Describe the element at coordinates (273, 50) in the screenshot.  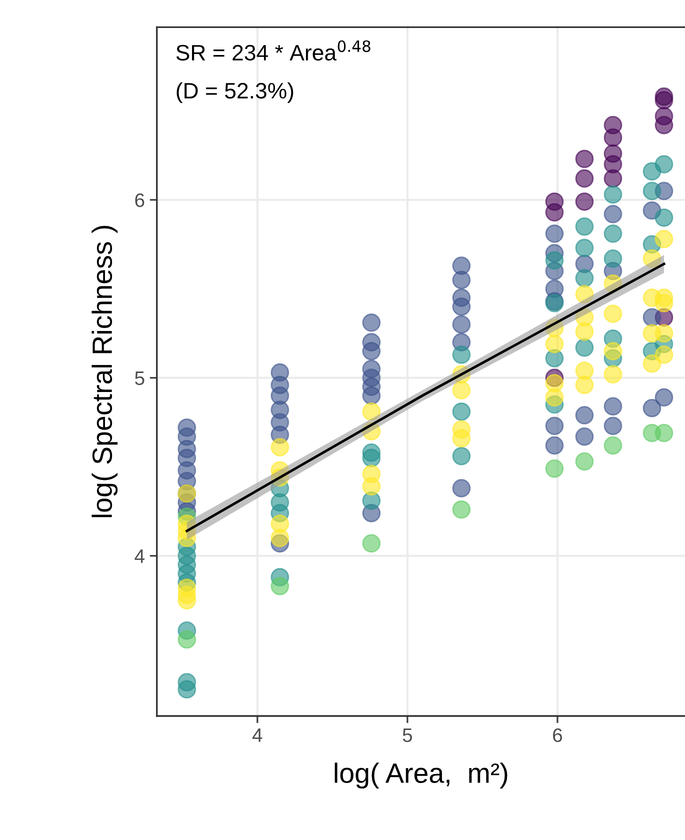
I see `annotation: SR = 234 * Area$^{0.48}$` at that location.